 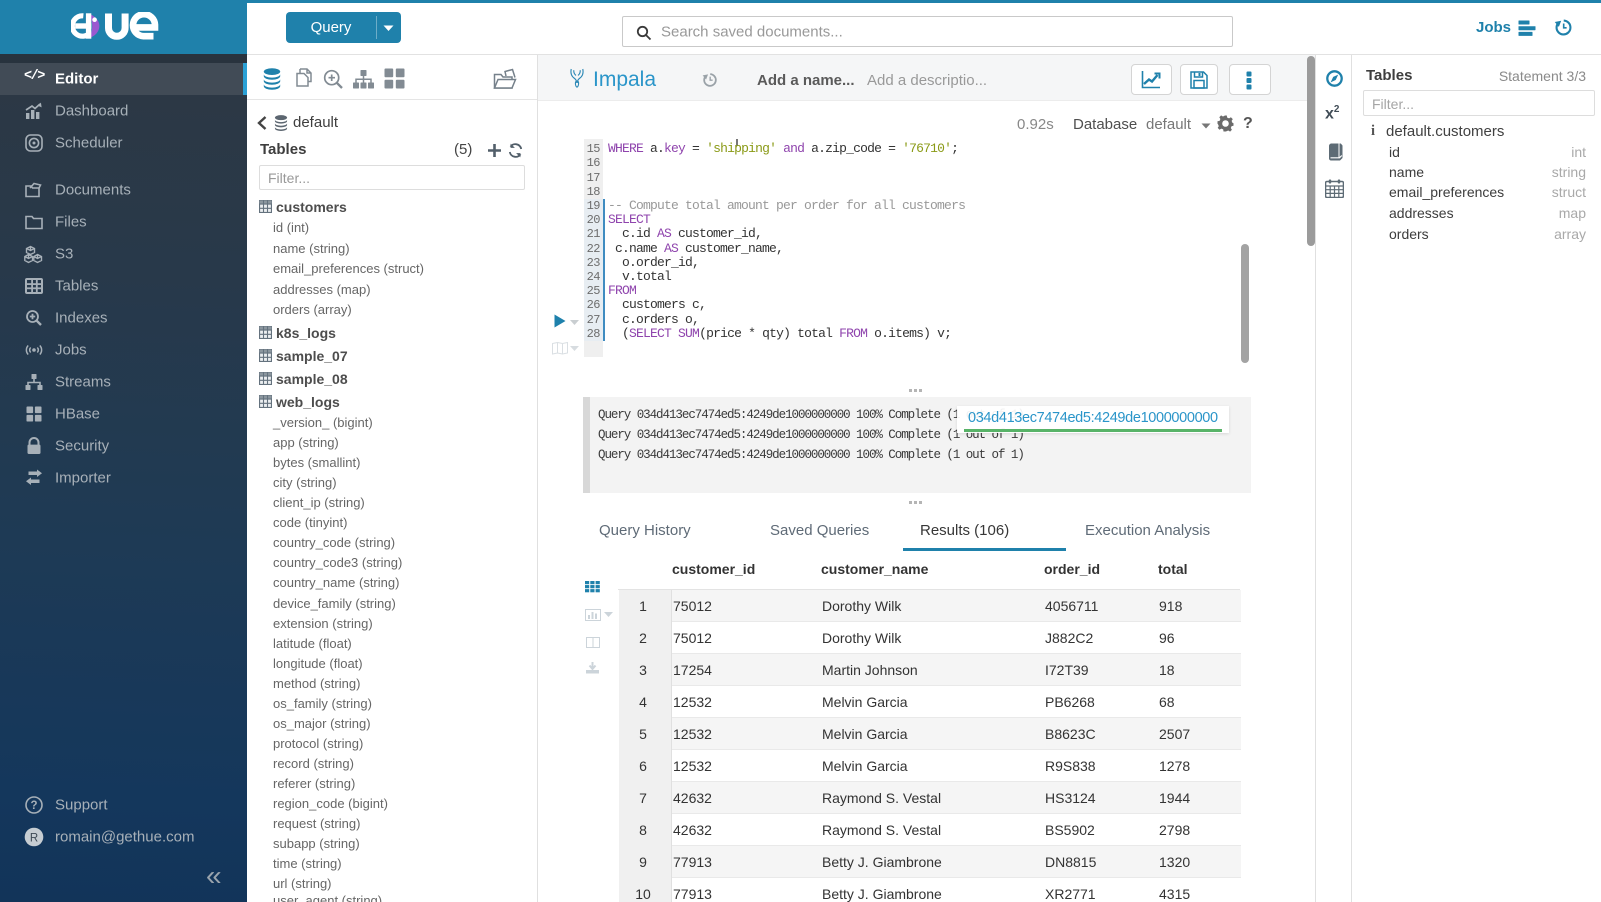 I want to click on svg-text: R, so click(x=34, y=838).